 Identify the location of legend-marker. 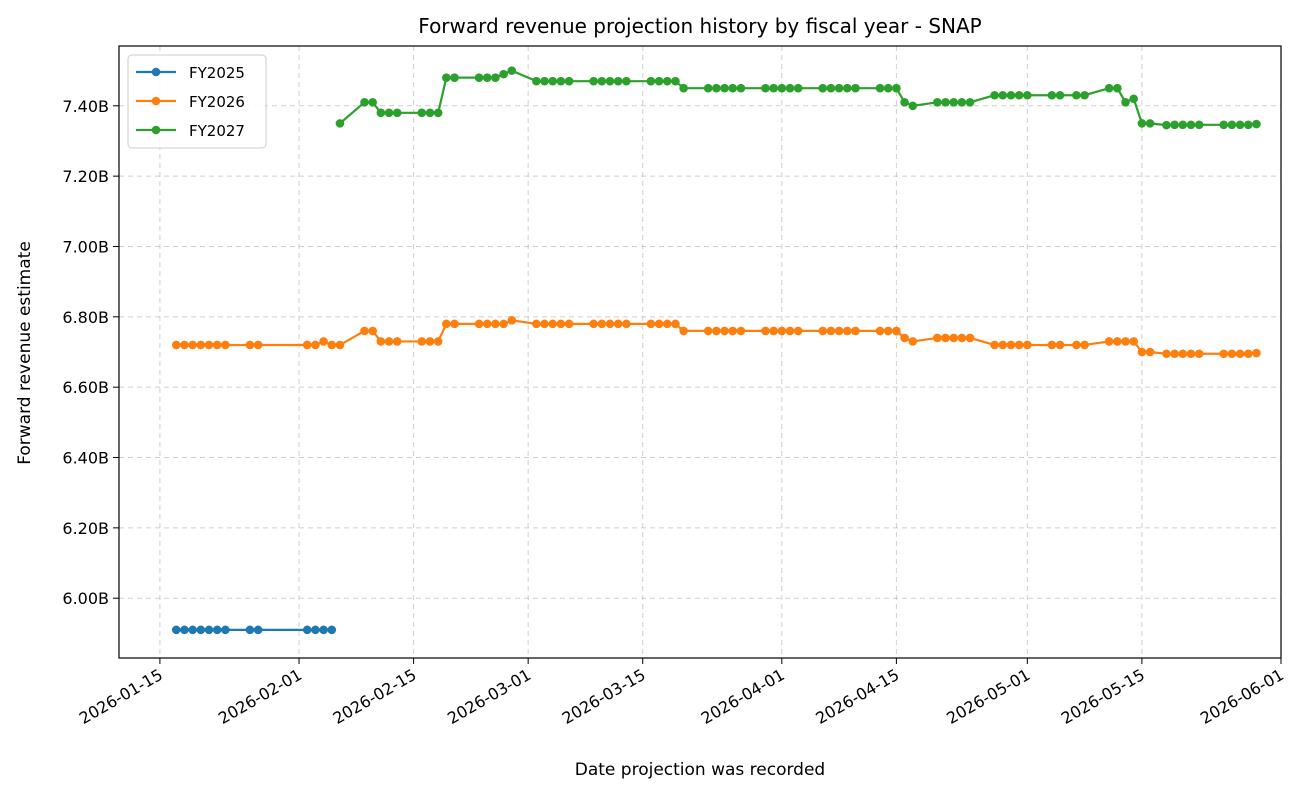
(156, 130).